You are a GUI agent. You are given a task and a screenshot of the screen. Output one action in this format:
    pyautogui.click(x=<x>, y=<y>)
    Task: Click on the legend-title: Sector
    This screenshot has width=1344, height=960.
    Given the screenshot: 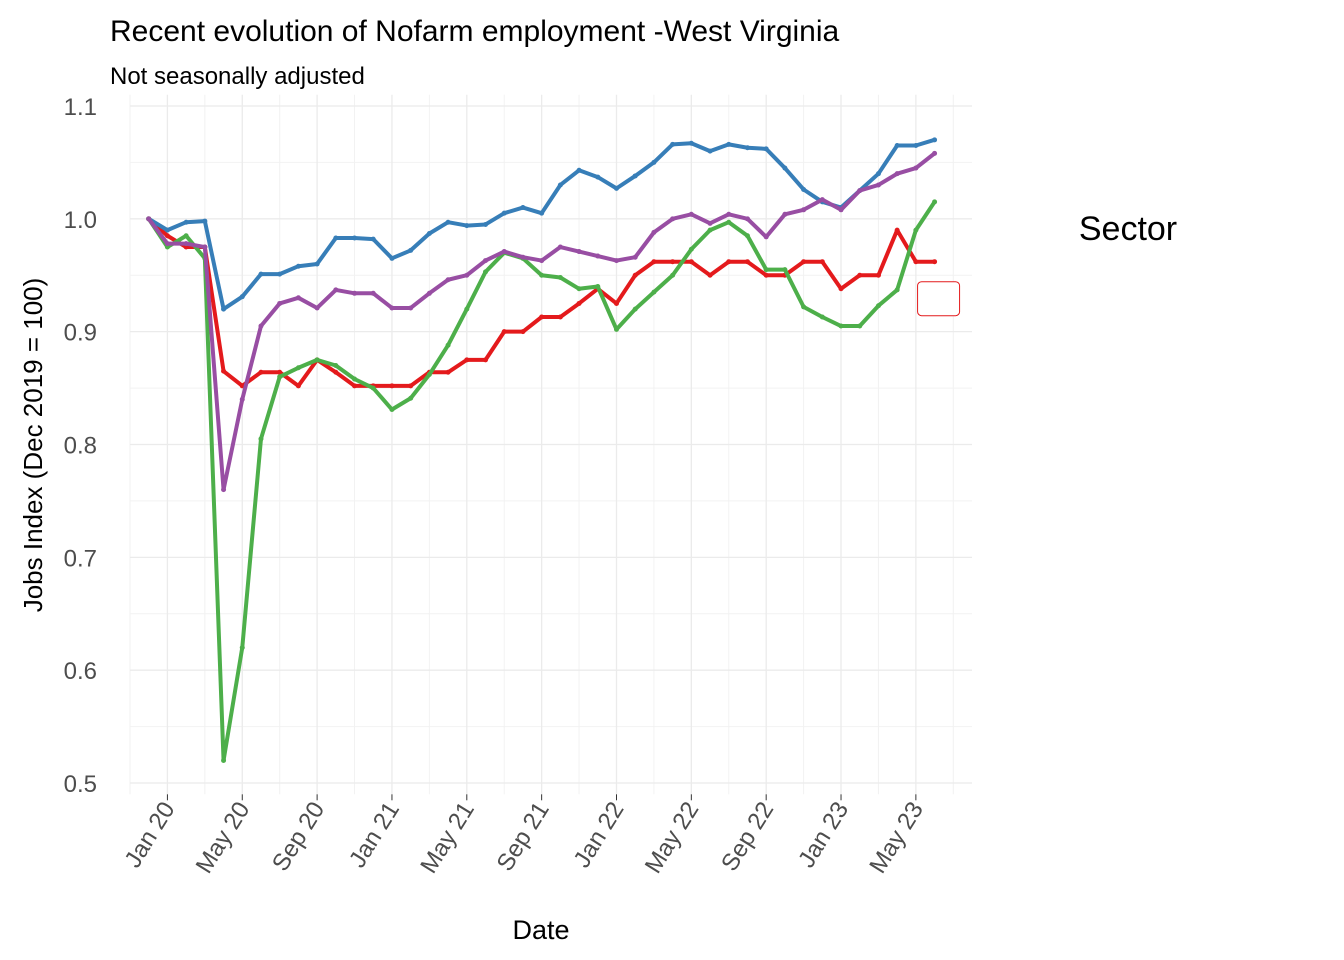 What is the action you would take?
    pyautogui.click(x=1128, y=229)
    